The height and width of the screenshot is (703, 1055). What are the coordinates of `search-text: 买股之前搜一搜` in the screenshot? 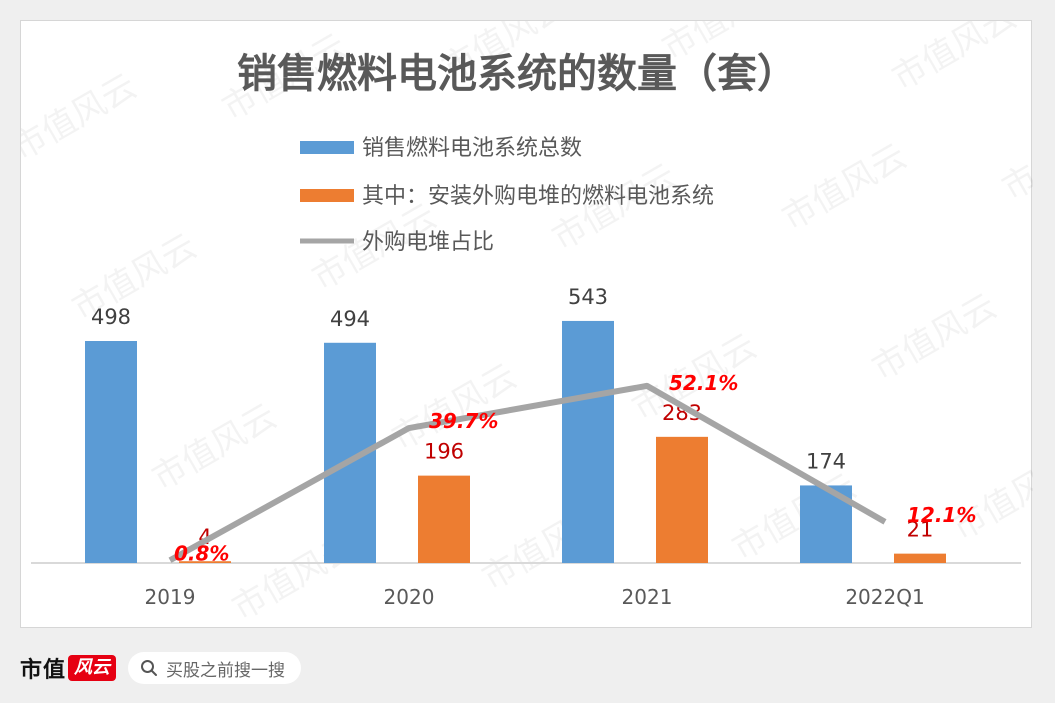 It's located at (226, 670).